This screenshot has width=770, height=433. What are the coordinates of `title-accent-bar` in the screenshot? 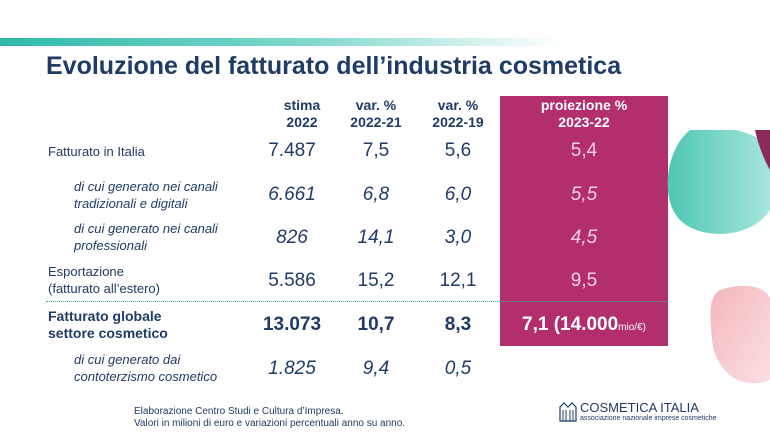 It's located at (280, 42).